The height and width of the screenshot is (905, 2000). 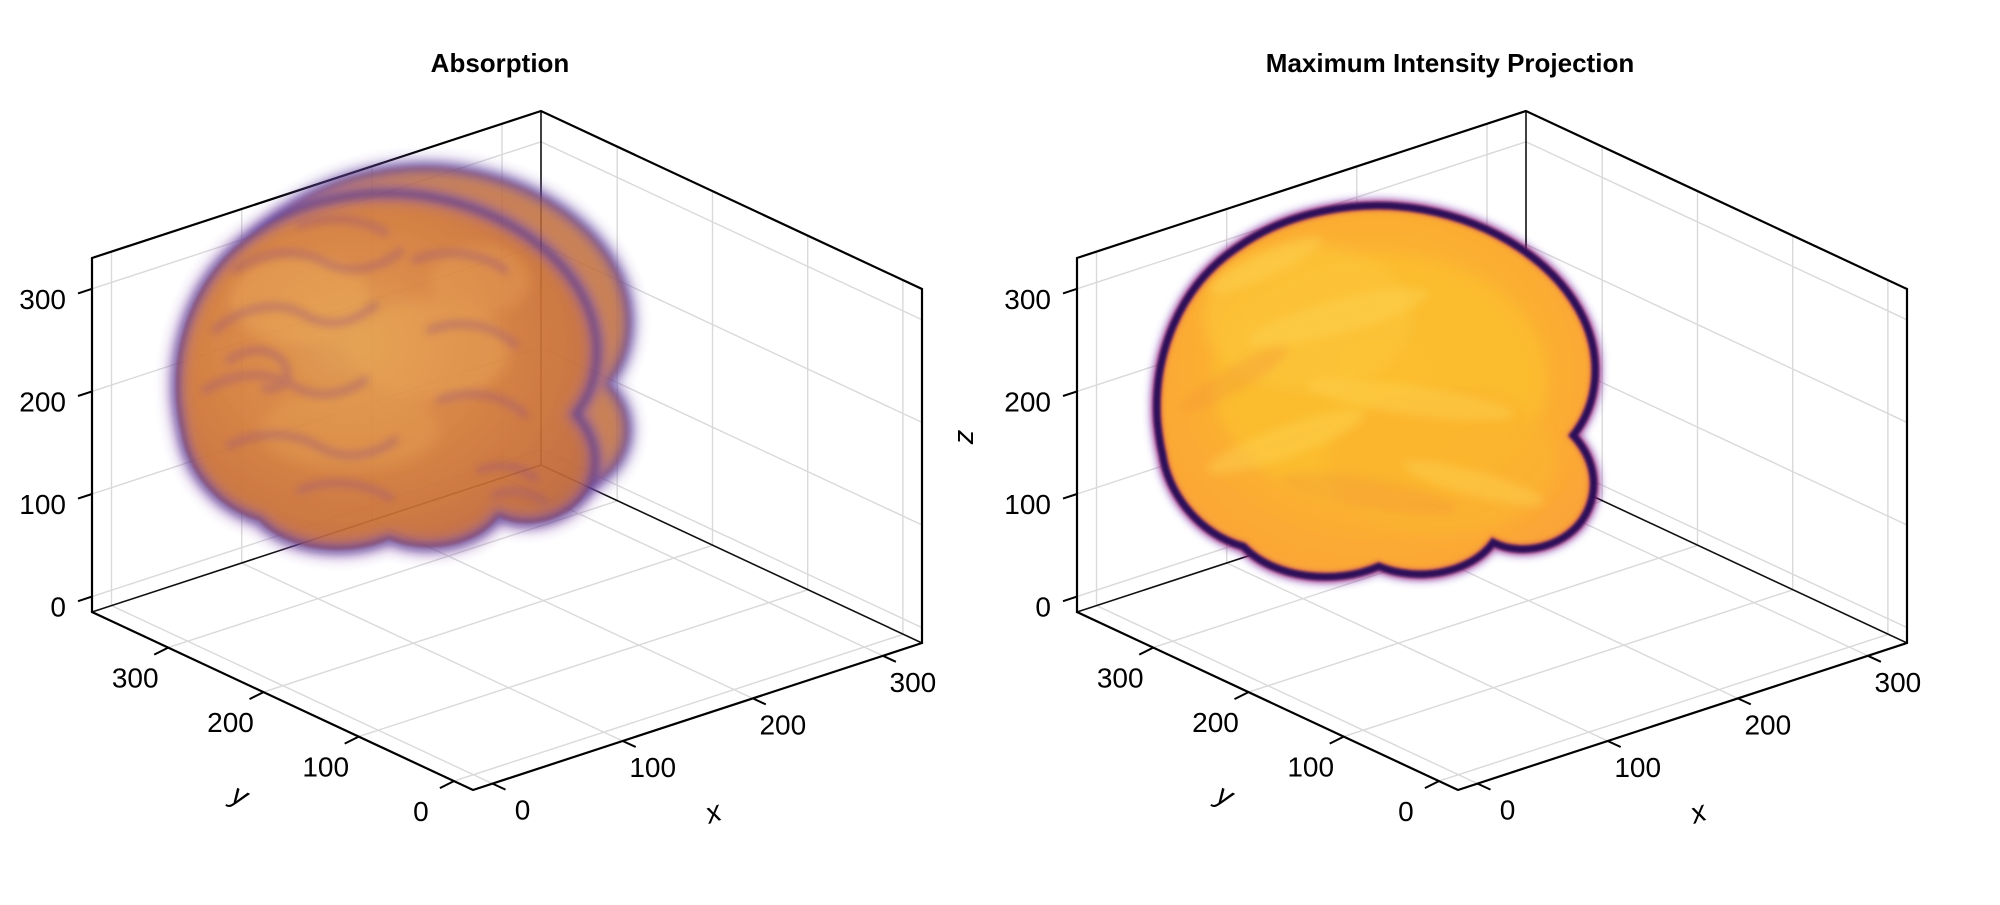 I want to click on brain-volume-absorption, so click(x=403, y=358).